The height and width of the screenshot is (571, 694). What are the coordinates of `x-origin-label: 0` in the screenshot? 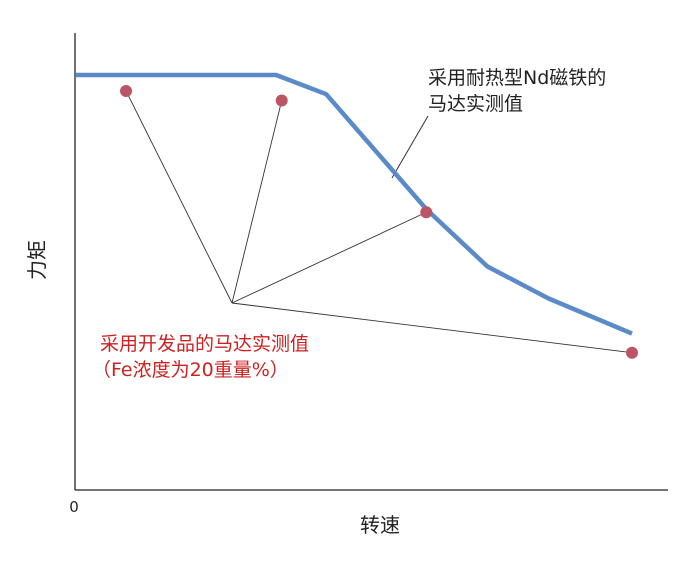 It's located at (74, 507).